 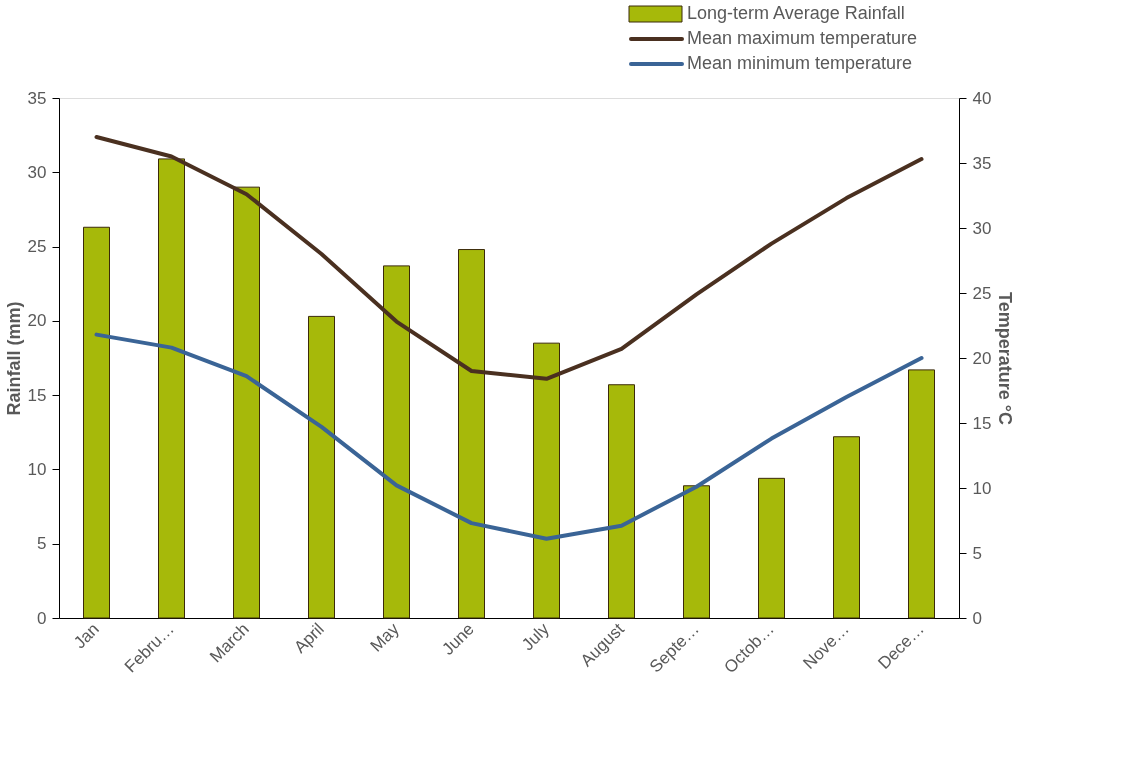 What do you see at coordinates (982, 293) in the screenshot?
I see `y2-tick-label: 25` at bounding box center [982, 293].